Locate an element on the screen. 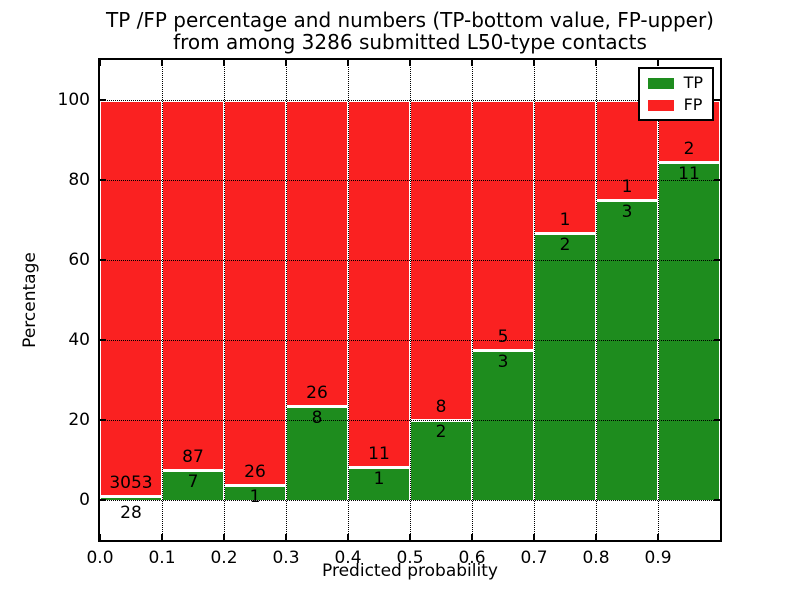 The height and width of the screenshot is (600, 800). tp-count-label: 7 is located at coordinates (193, 482).